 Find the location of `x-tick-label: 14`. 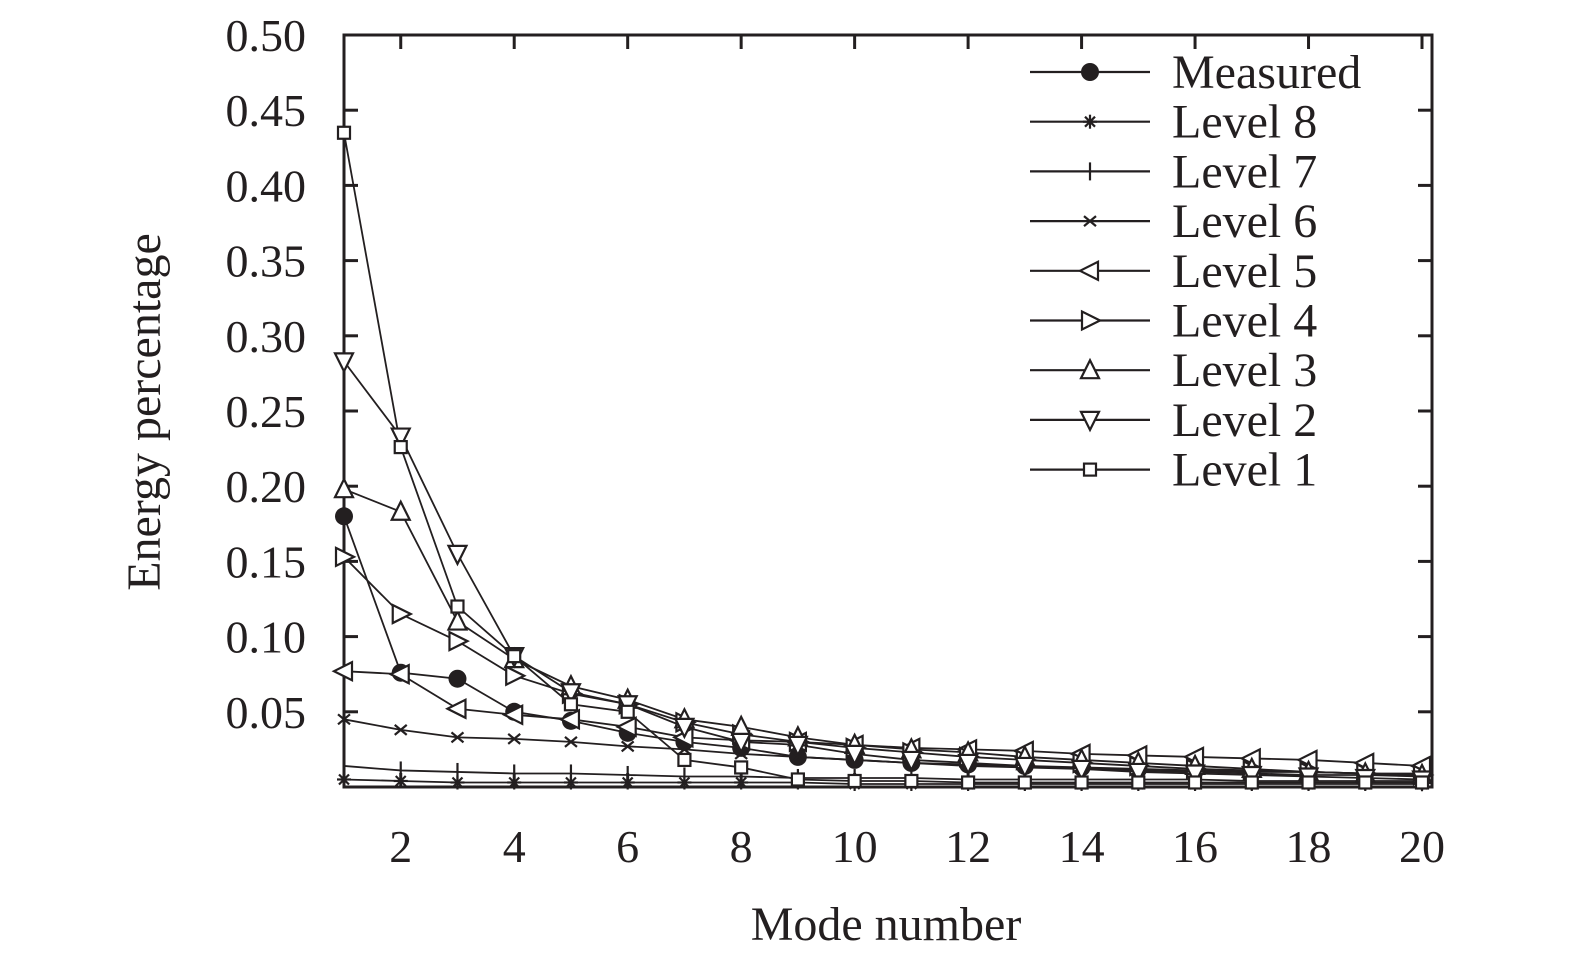

x-tick-label: 14 is located at coordinates (1082, 846).